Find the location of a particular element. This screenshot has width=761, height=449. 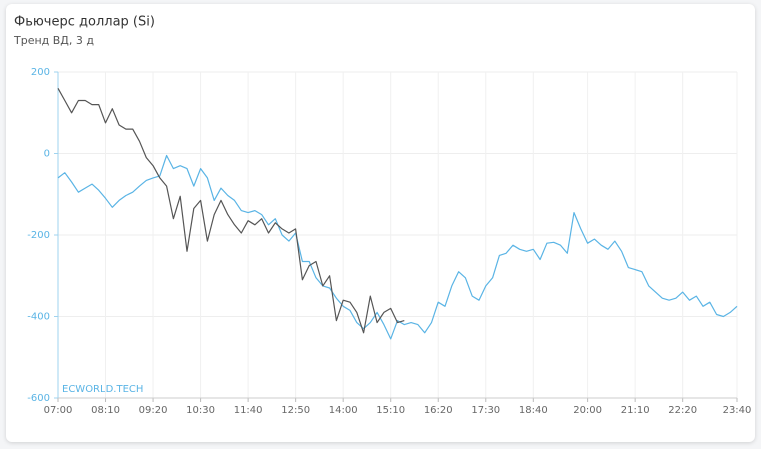

x-tick-label: 22:20 is located at coordinates (682, 410).